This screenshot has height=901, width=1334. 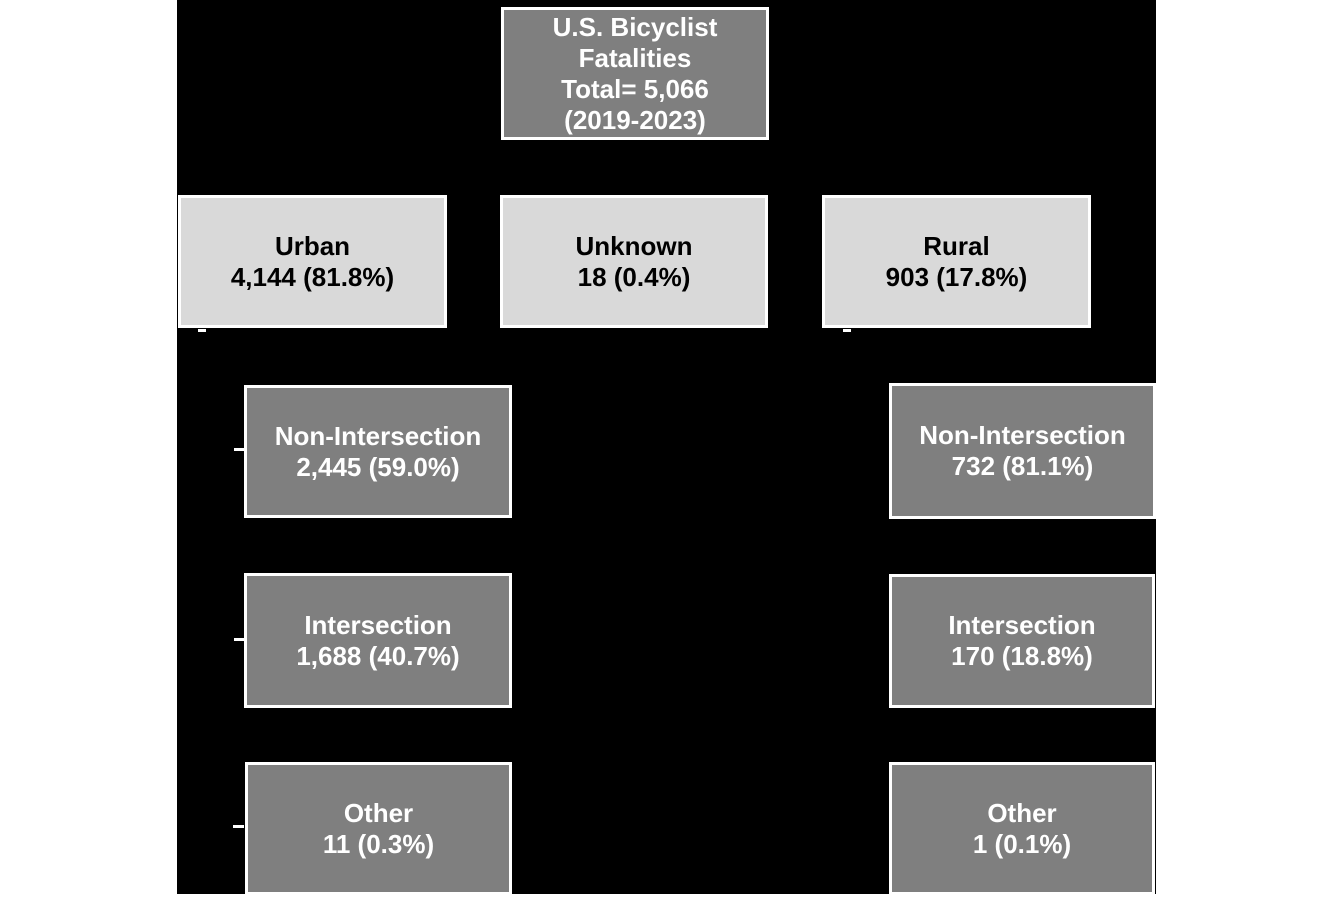 What do you see at coordinates (1022, 843) in the screenshot?
I see `rural-other-value: 1 (0.1%)` at bounding box center [1022, 843].